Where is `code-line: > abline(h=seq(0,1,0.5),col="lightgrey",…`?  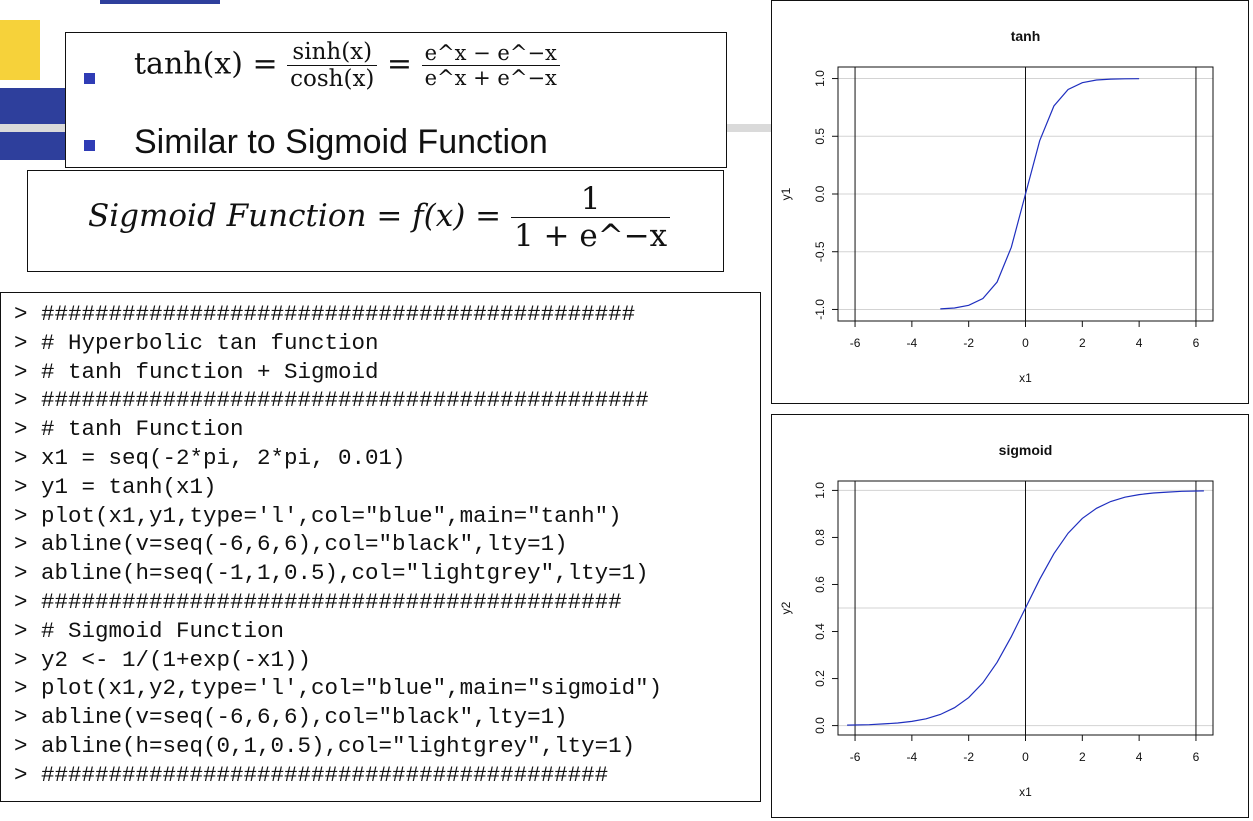 code-line: > abline(h=seq(0,1,0.5),col="lightgrey",… is located at coordinates (325, 745).